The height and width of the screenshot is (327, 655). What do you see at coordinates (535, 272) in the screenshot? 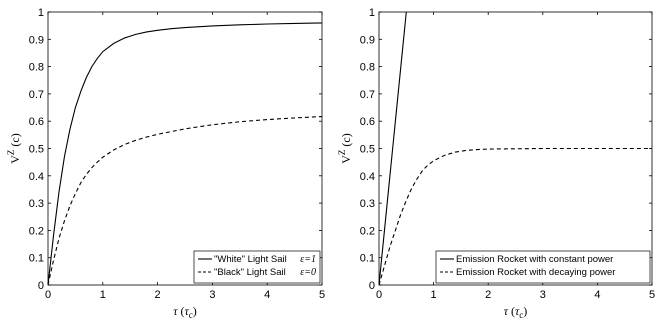
I see `legend-label: Emission Rocket with decaying power` at bounding box center [535, 272].